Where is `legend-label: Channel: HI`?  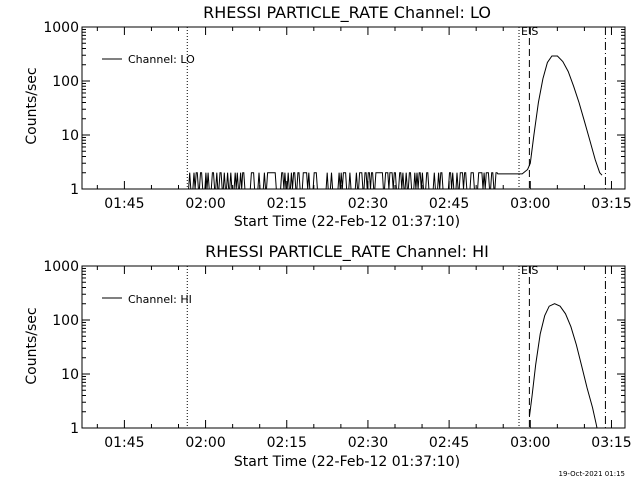 legend-label: Channel: HI is located at coordinates (160, 299).